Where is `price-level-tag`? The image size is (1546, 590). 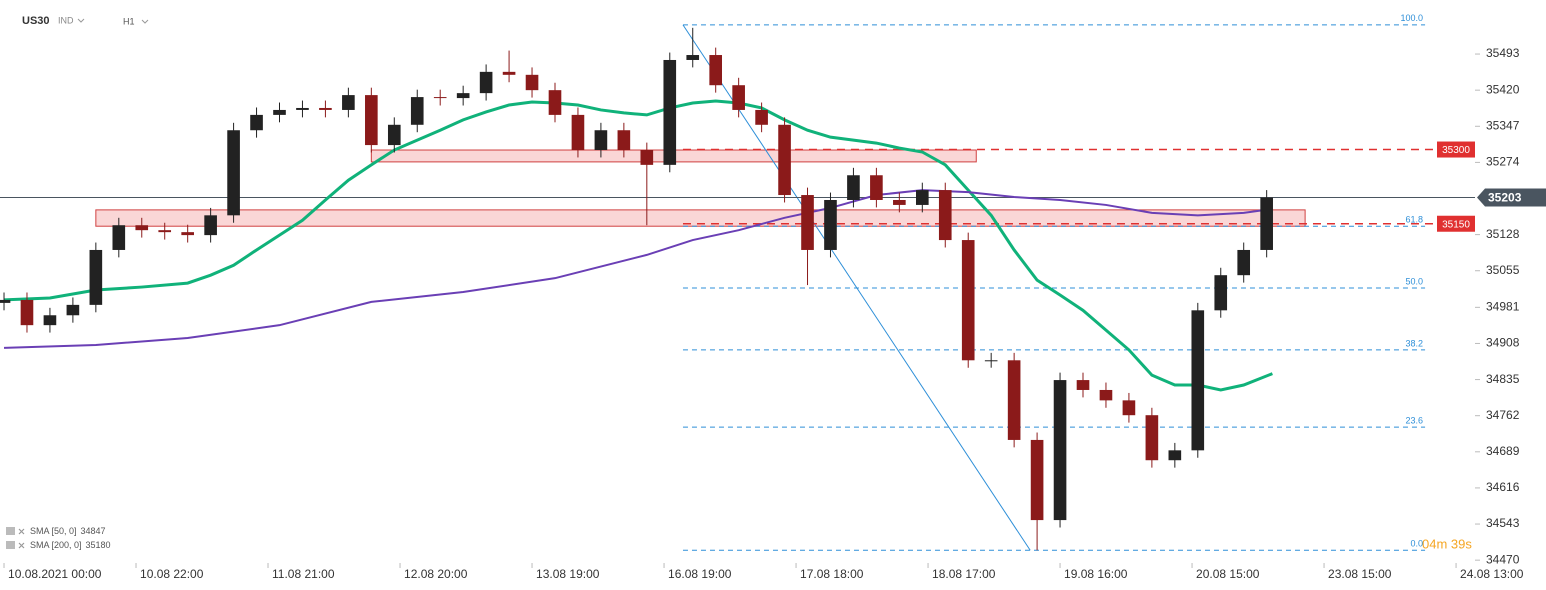
price-level-tag is located at coordinates (1456, 149).